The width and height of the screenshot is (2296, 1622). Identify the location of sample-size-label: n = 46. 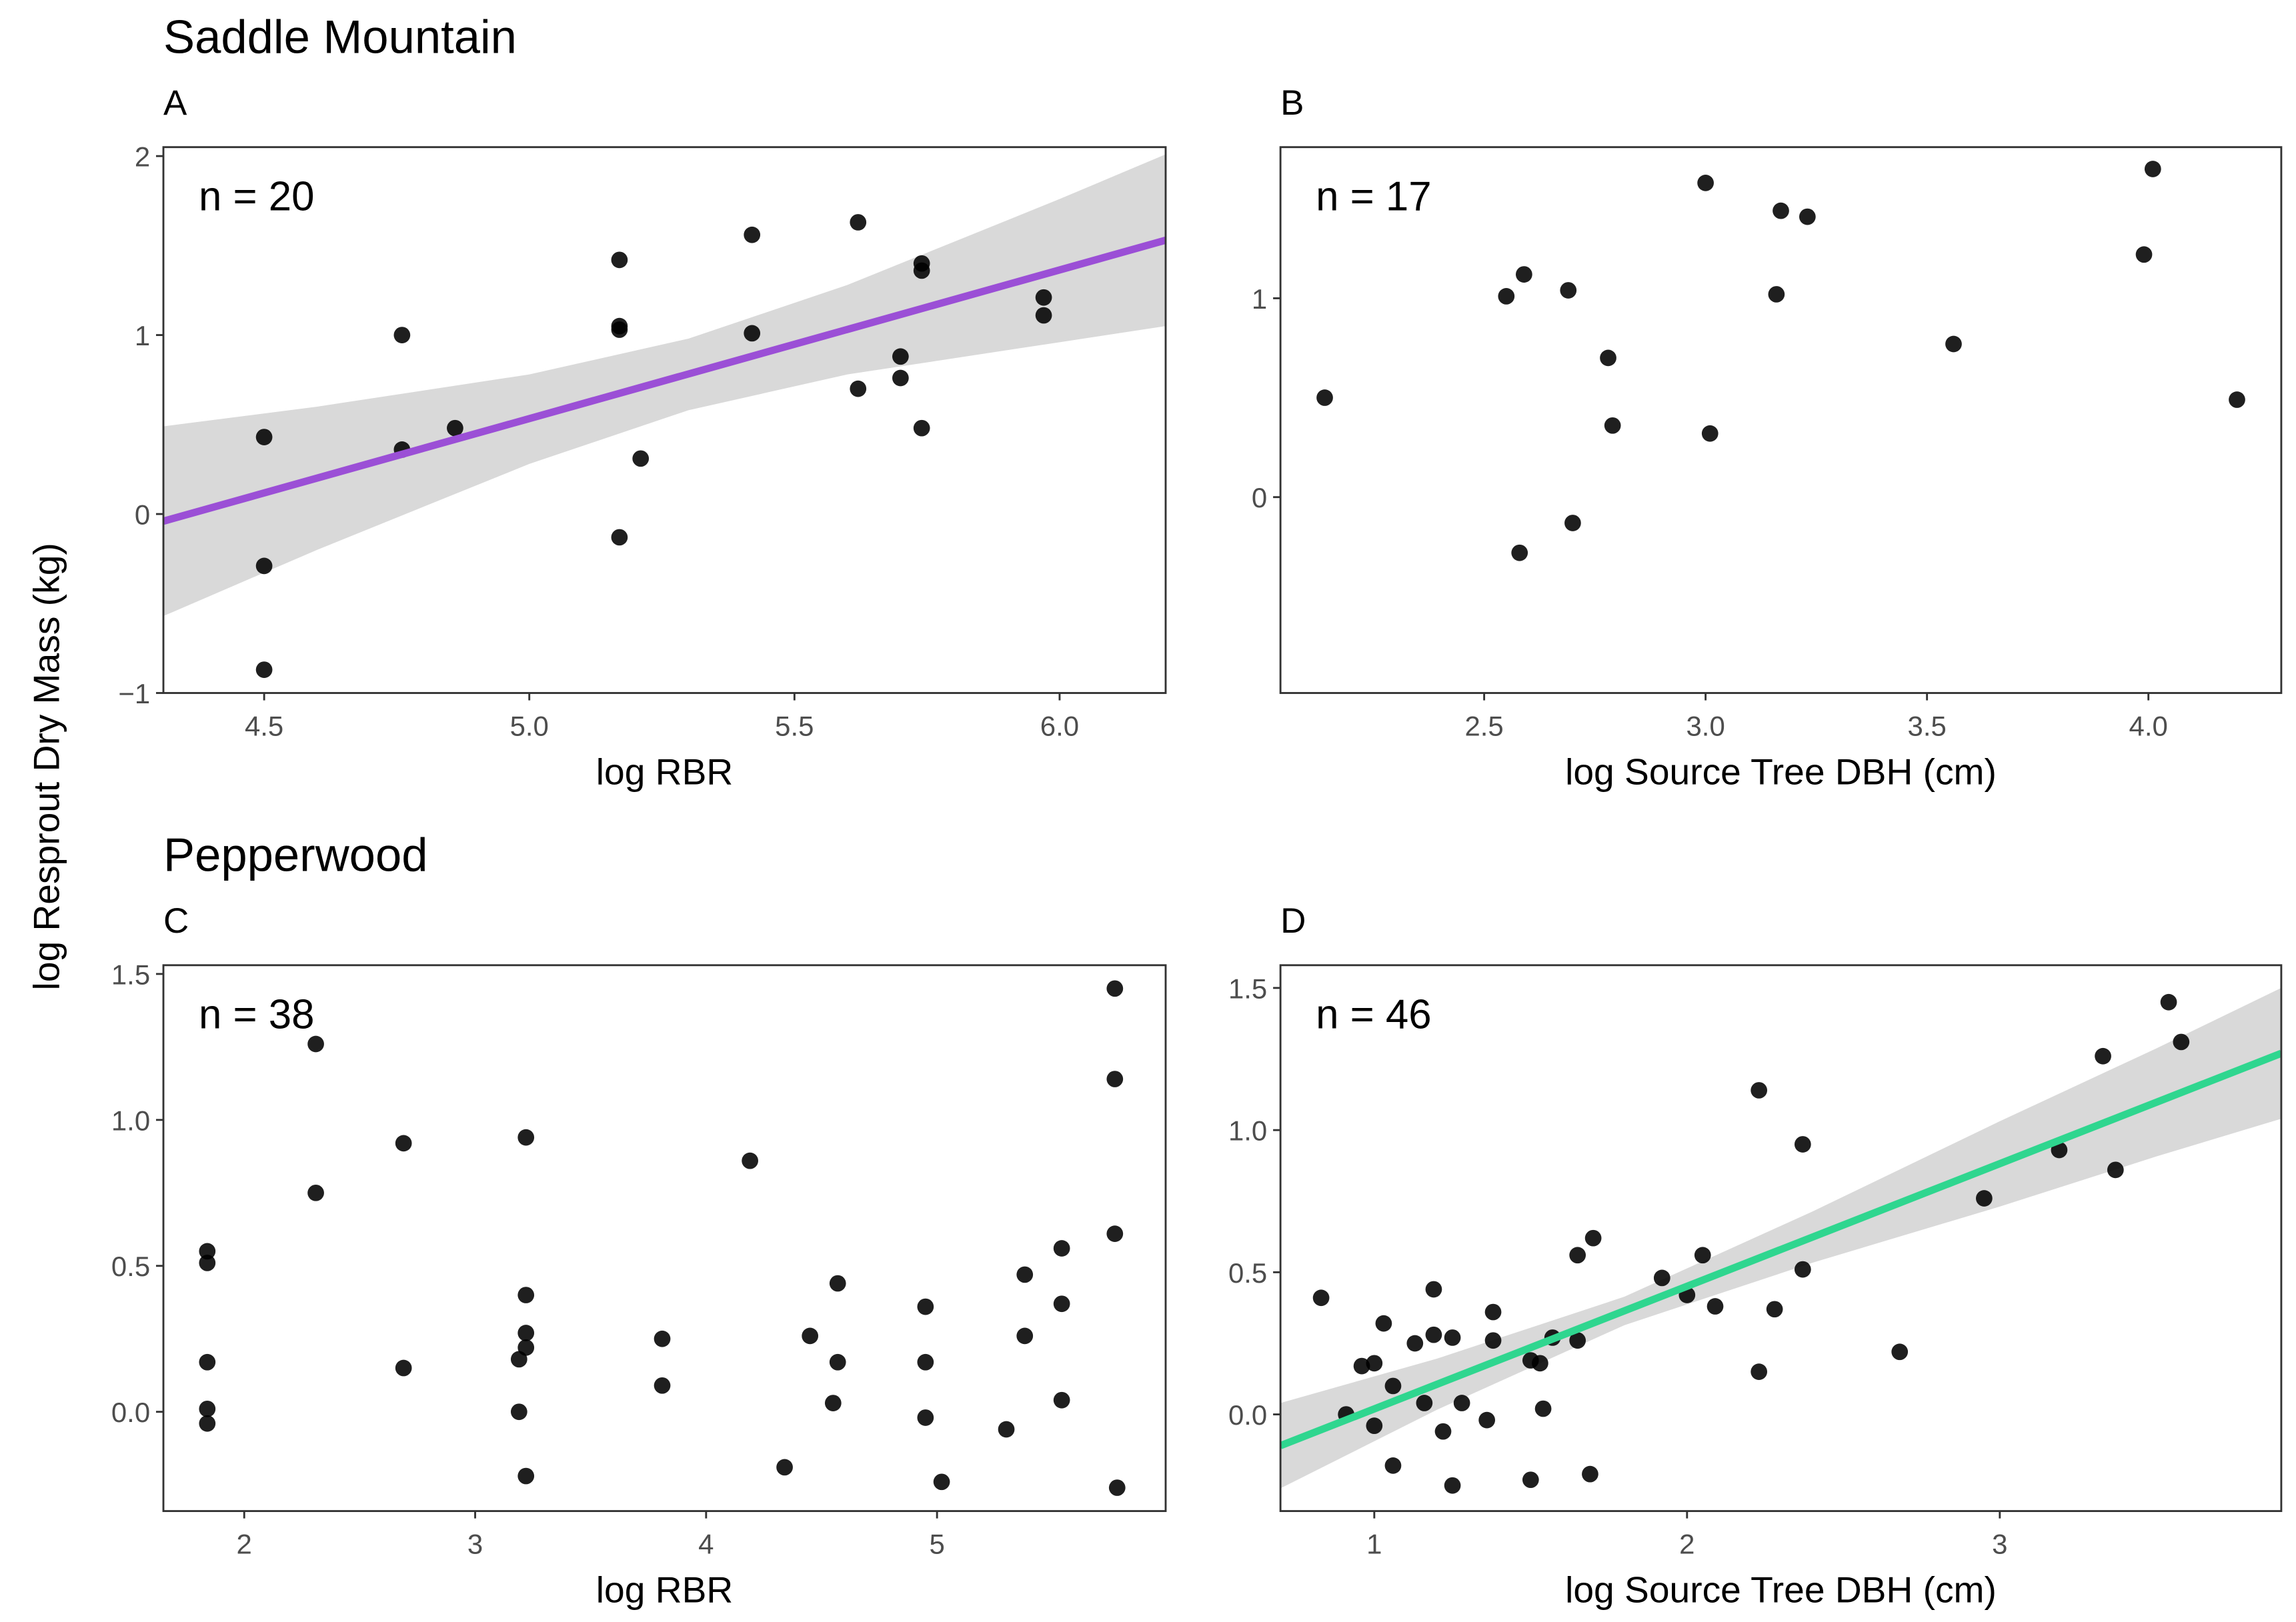
(1374, 1015).